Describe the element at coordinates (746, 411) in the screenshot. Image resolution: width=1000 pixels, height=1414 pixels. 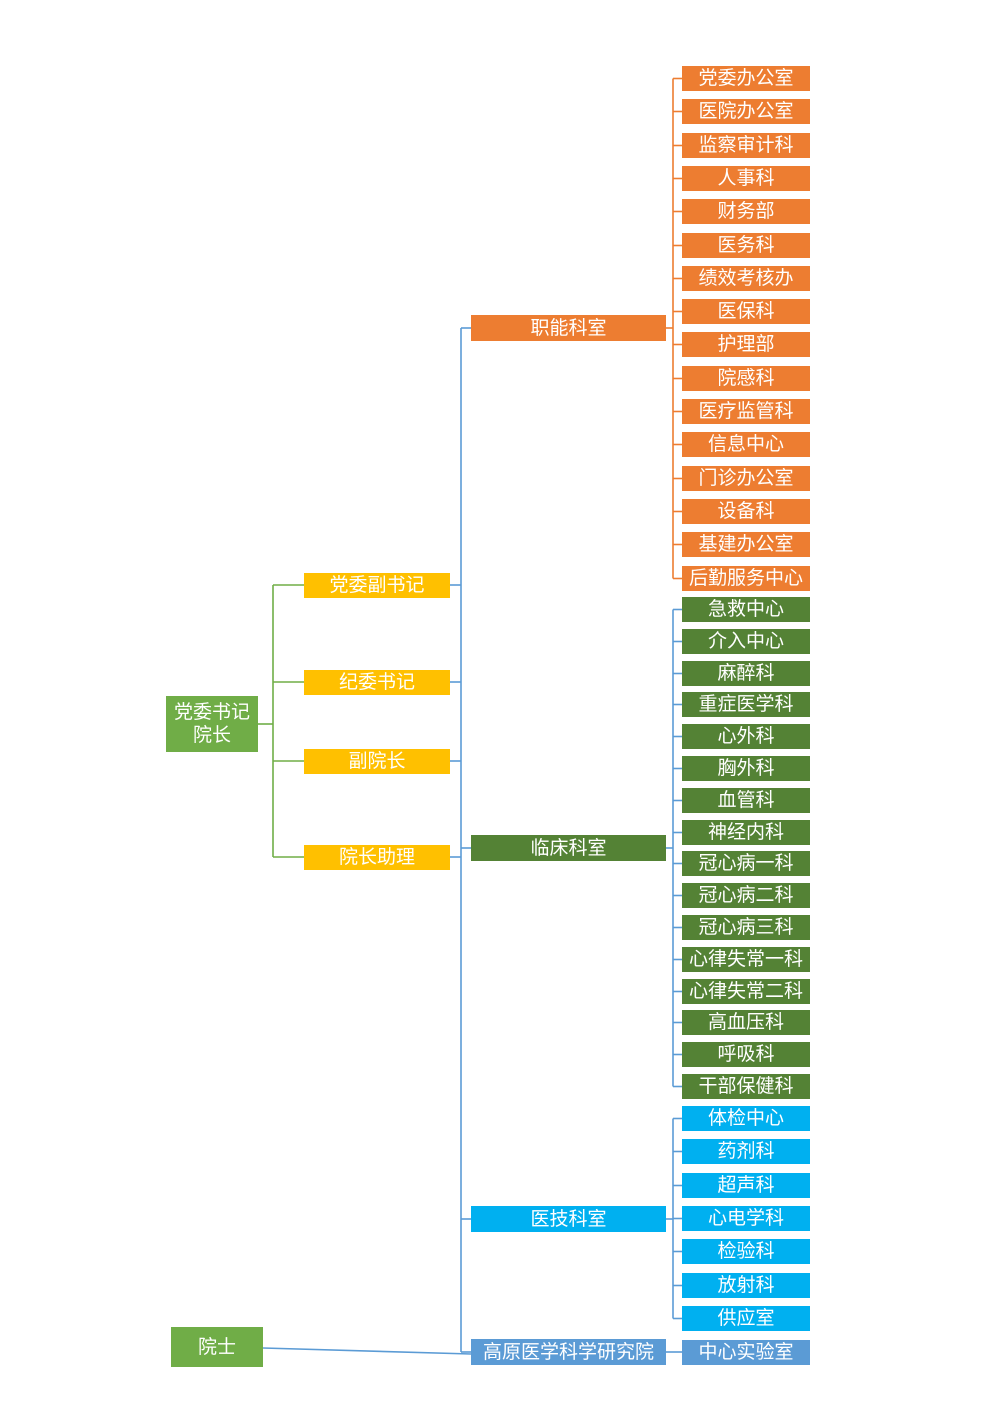
I see `department-box: 医疗监管科` at that location.